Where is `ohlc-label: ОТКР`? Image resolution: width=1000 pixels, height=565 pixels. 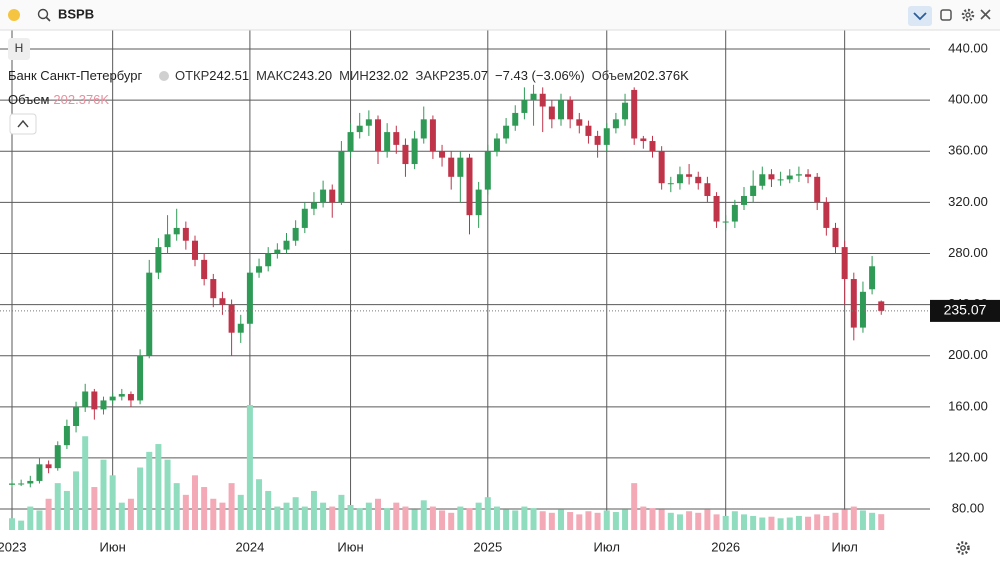
ohlc-label: ОТКР is located at coordinates (192, 75).